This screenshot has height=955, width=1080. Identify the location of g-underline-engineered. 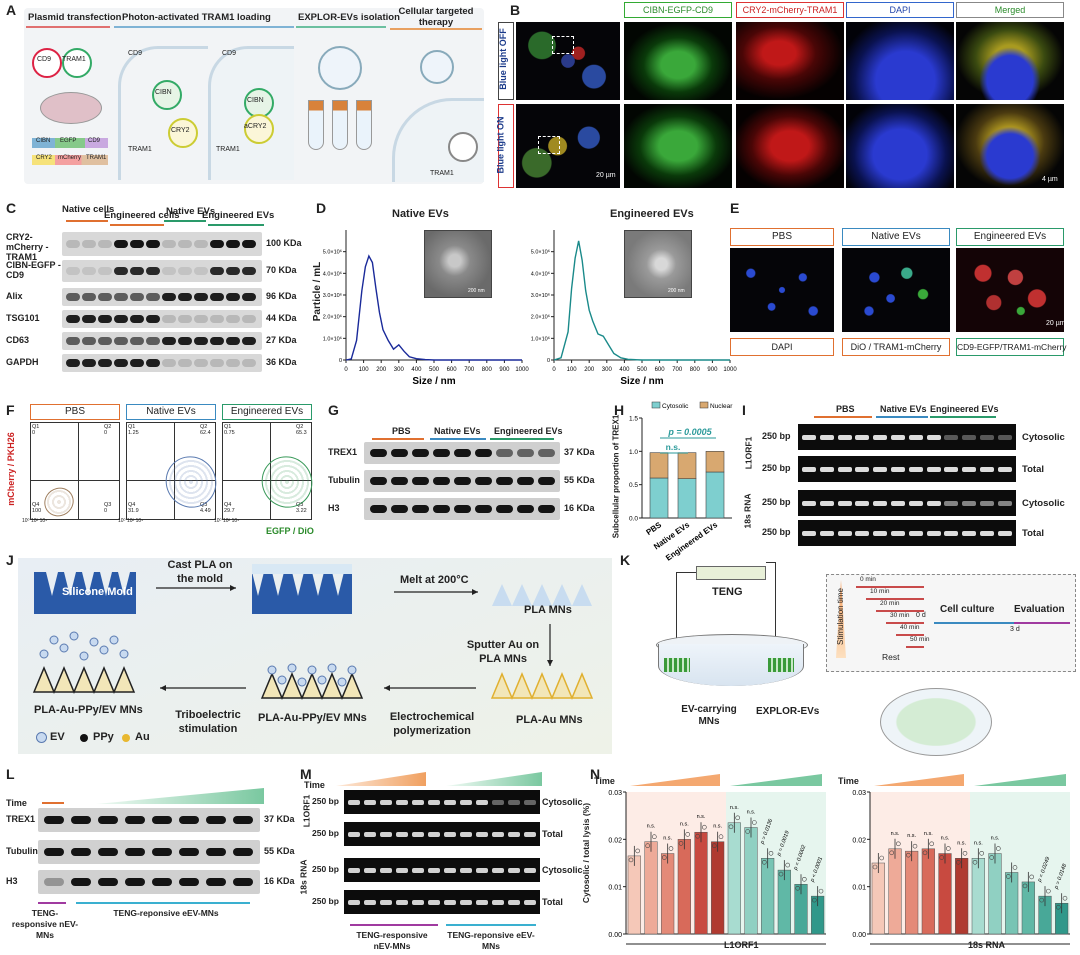
(522, 439).